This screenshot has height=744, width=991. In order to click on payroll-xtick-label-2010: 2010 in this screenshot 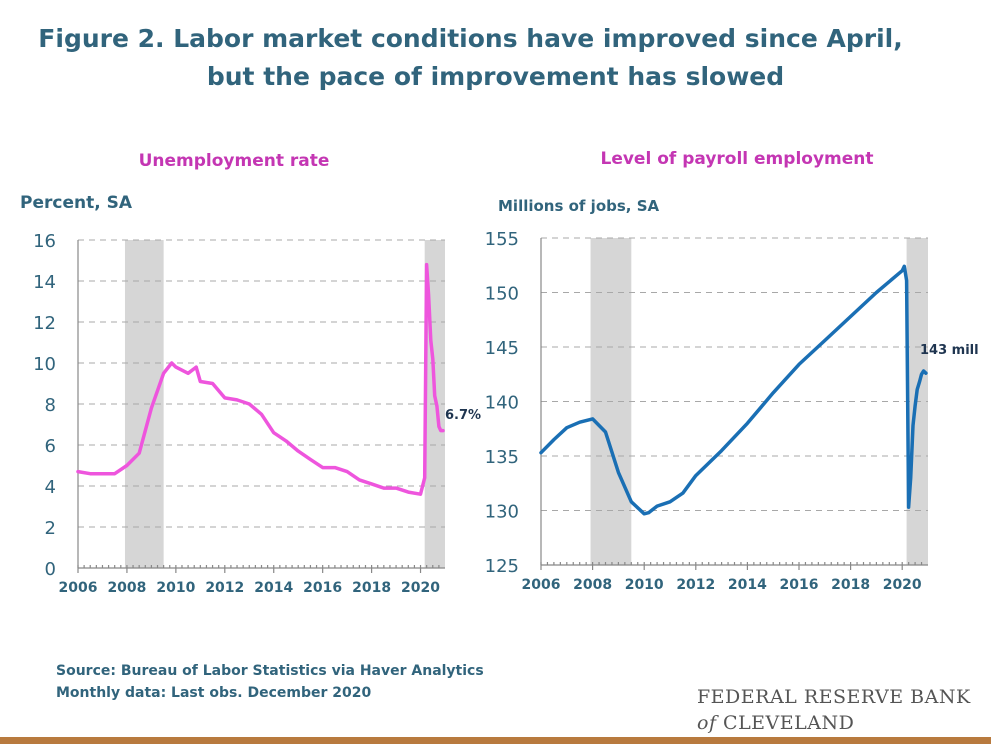, I will do `click(644, 585)`.